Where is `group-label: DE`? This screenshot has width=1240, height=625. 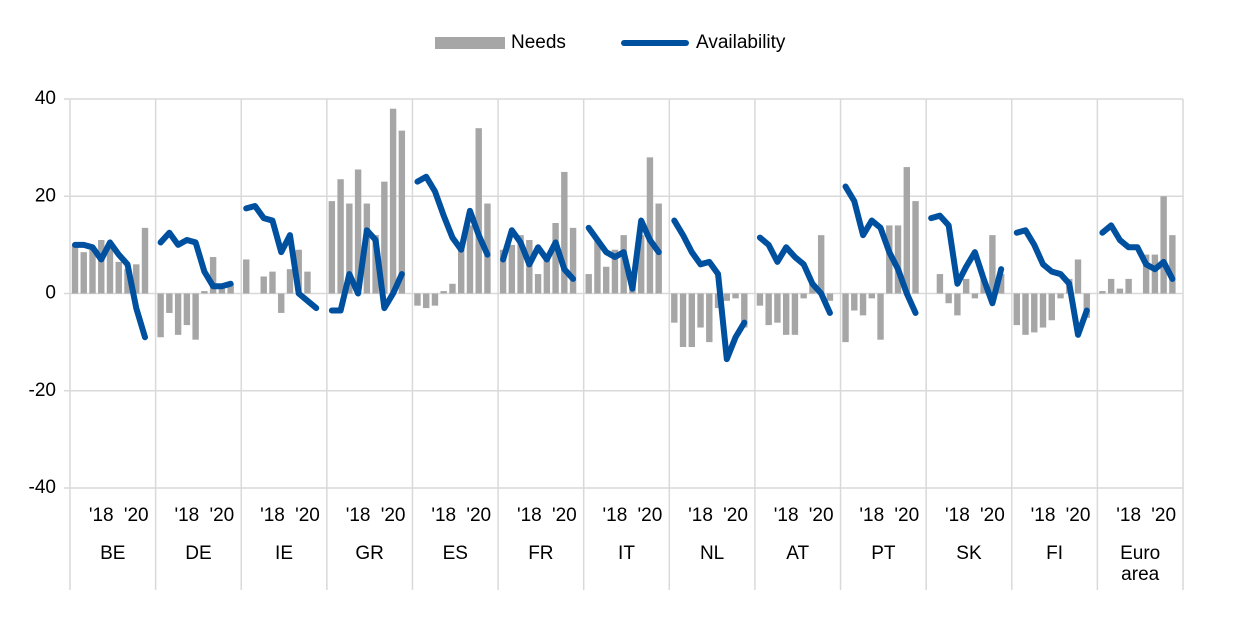 group-label: DE is located at coordinates (198, 553).